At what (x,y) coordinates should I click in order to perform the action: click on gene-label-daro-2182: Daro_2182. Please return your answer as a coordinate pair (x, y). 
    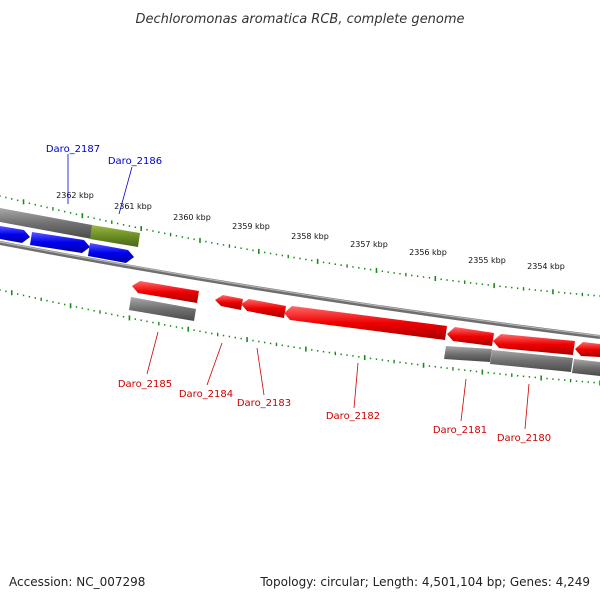
    Looking at the image, I should click on (353, 416).